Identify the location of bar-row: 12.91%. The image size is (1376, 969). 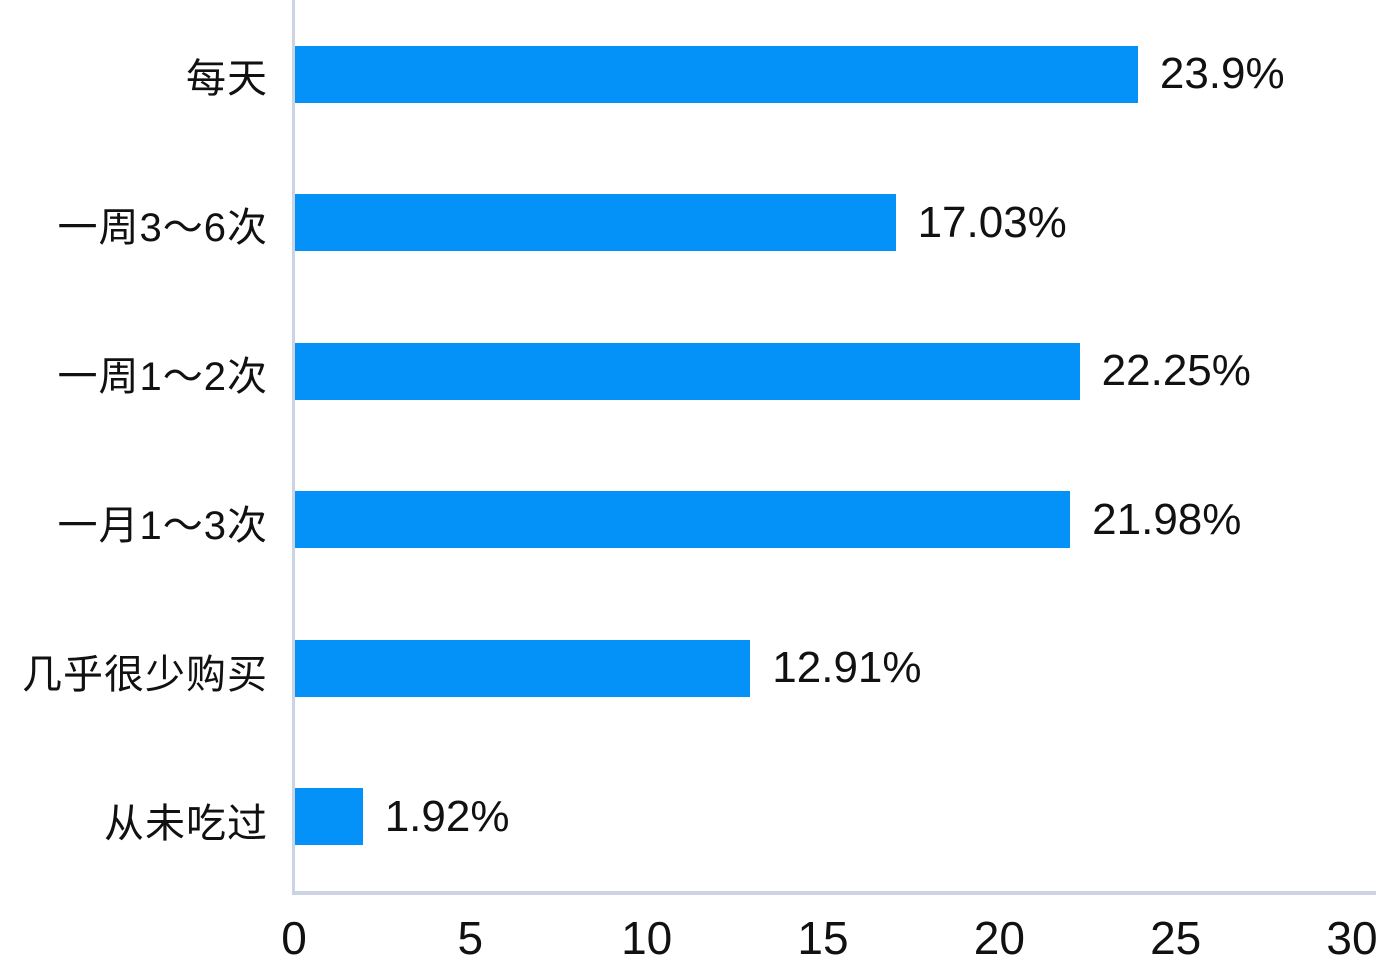
(835, 668).